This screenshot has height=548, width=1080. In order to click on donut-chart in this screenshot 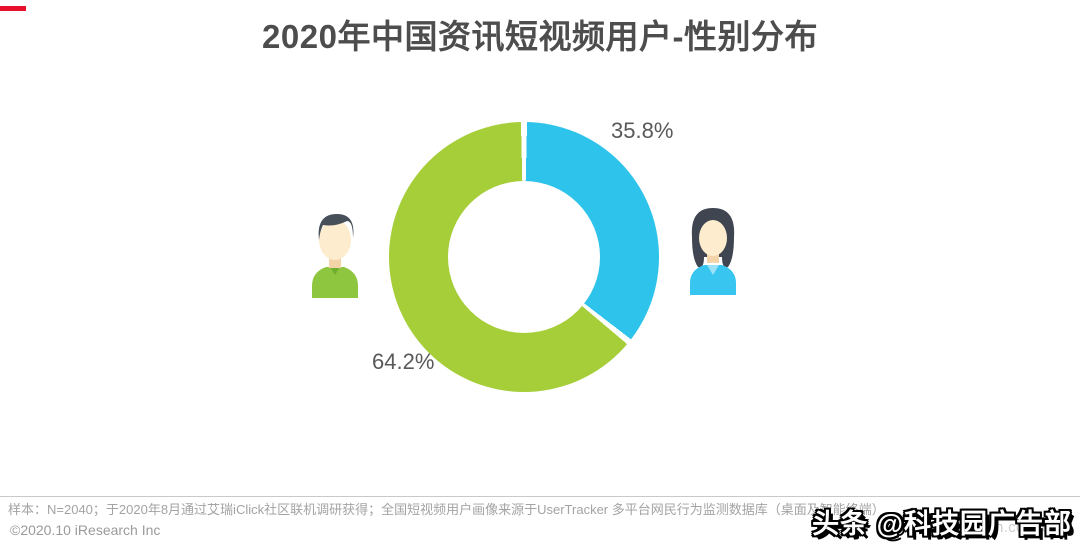, I will do `click(524, 257)`.